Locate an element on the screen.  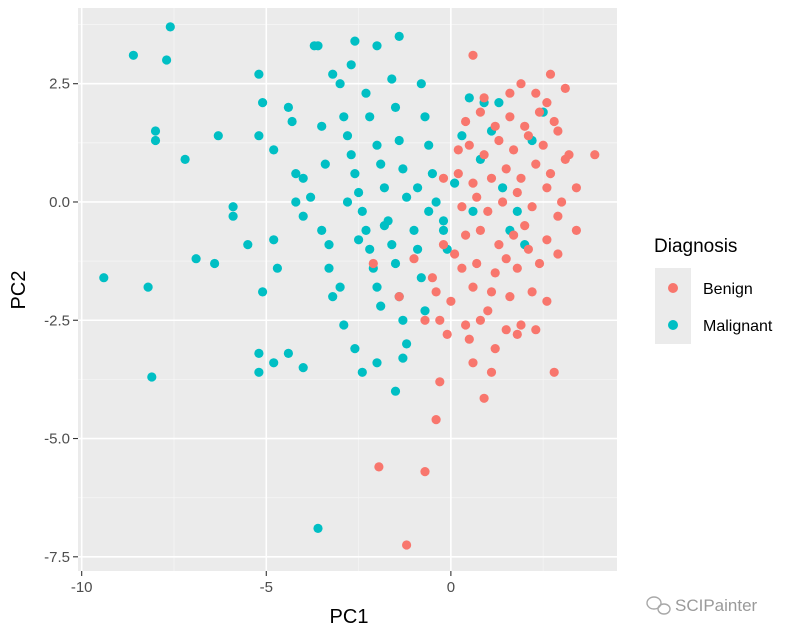
y-tick-label: 0.0 is located at coordinates (59, 202).